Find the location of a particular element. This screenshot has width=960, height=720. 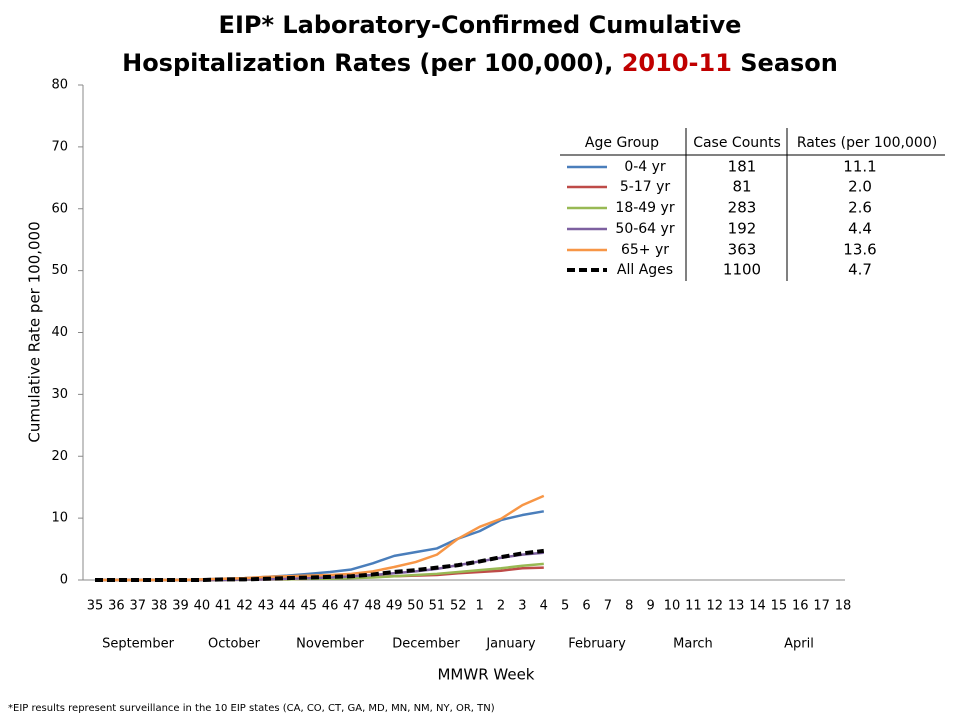

x-tick-label: 2 is located at coordinates (501, 606).